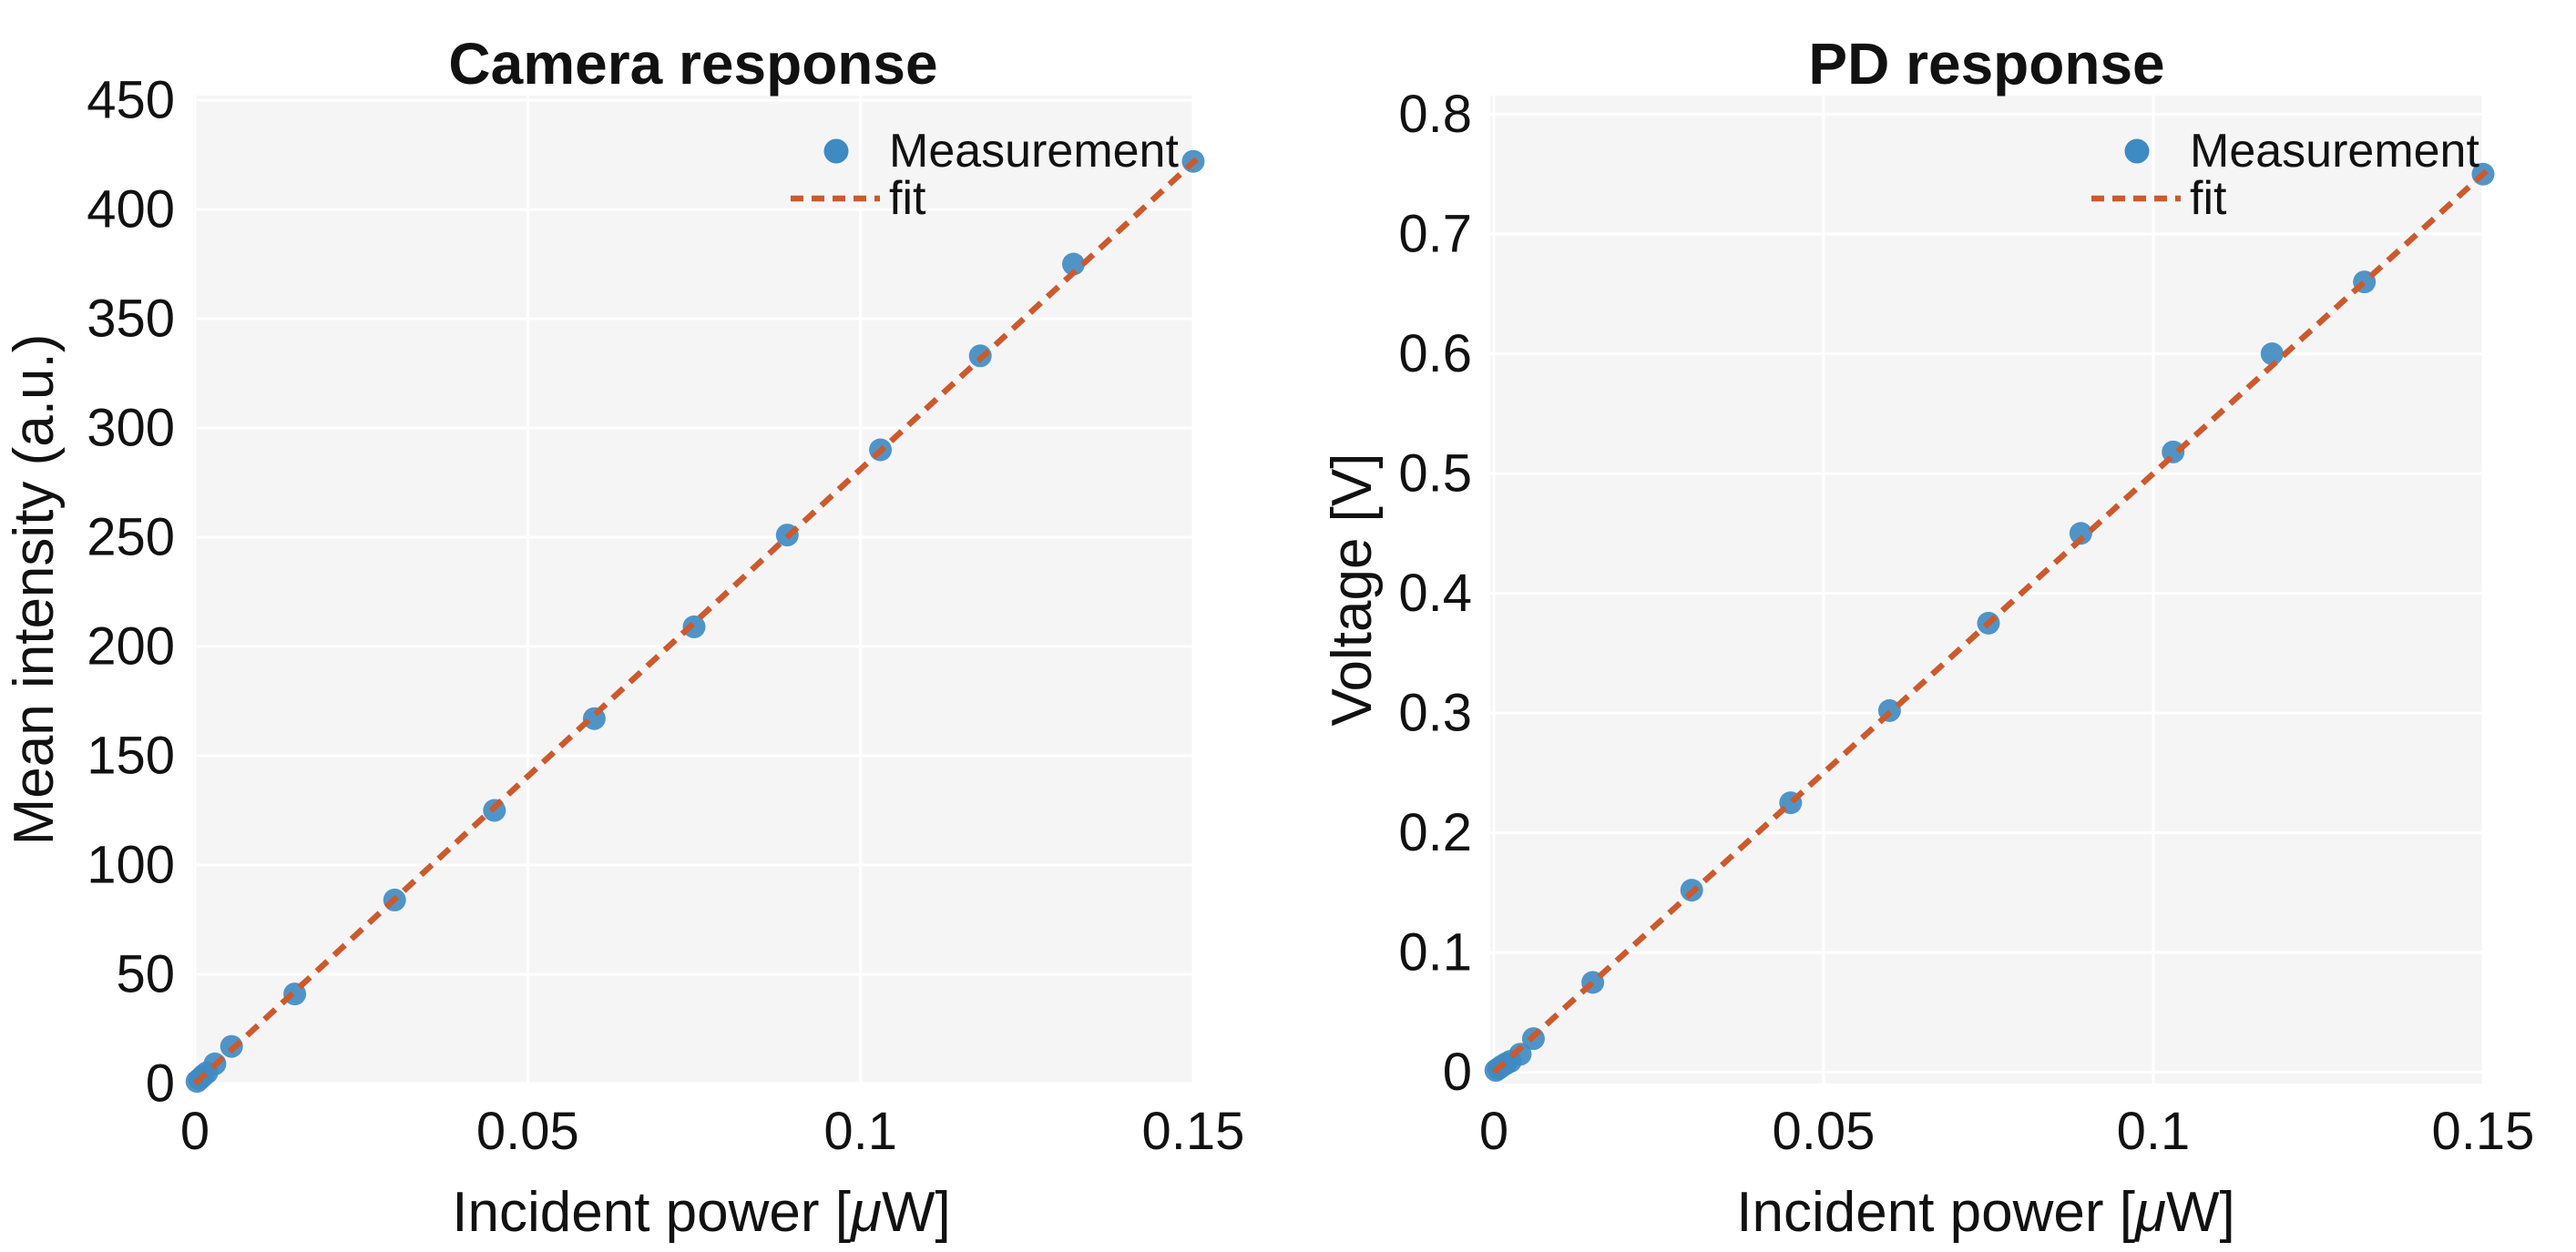 Image resolution: width=2576 pixels, height=1252 pixels. What do you see at coordinates (1435, 353) in the screenshot?
I see `y-tick-label: 0.6` at bounding box center [1435, 353].